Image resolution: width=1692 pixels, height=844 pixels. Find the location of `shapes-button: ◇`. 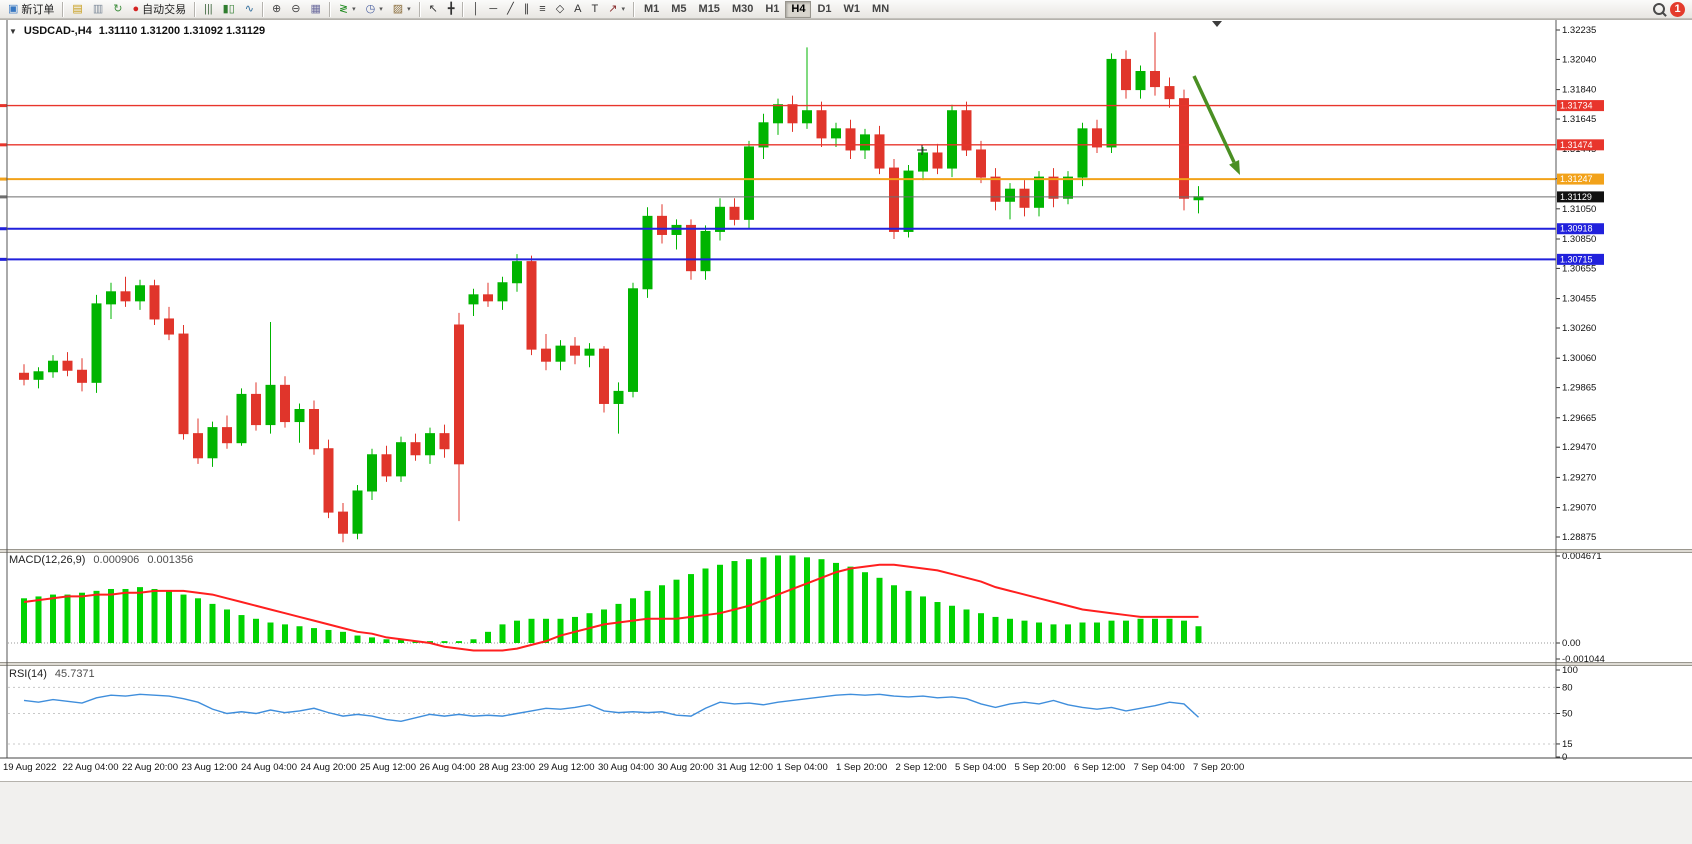

shapes-button: ◇ is located at coordinates (560, 9).